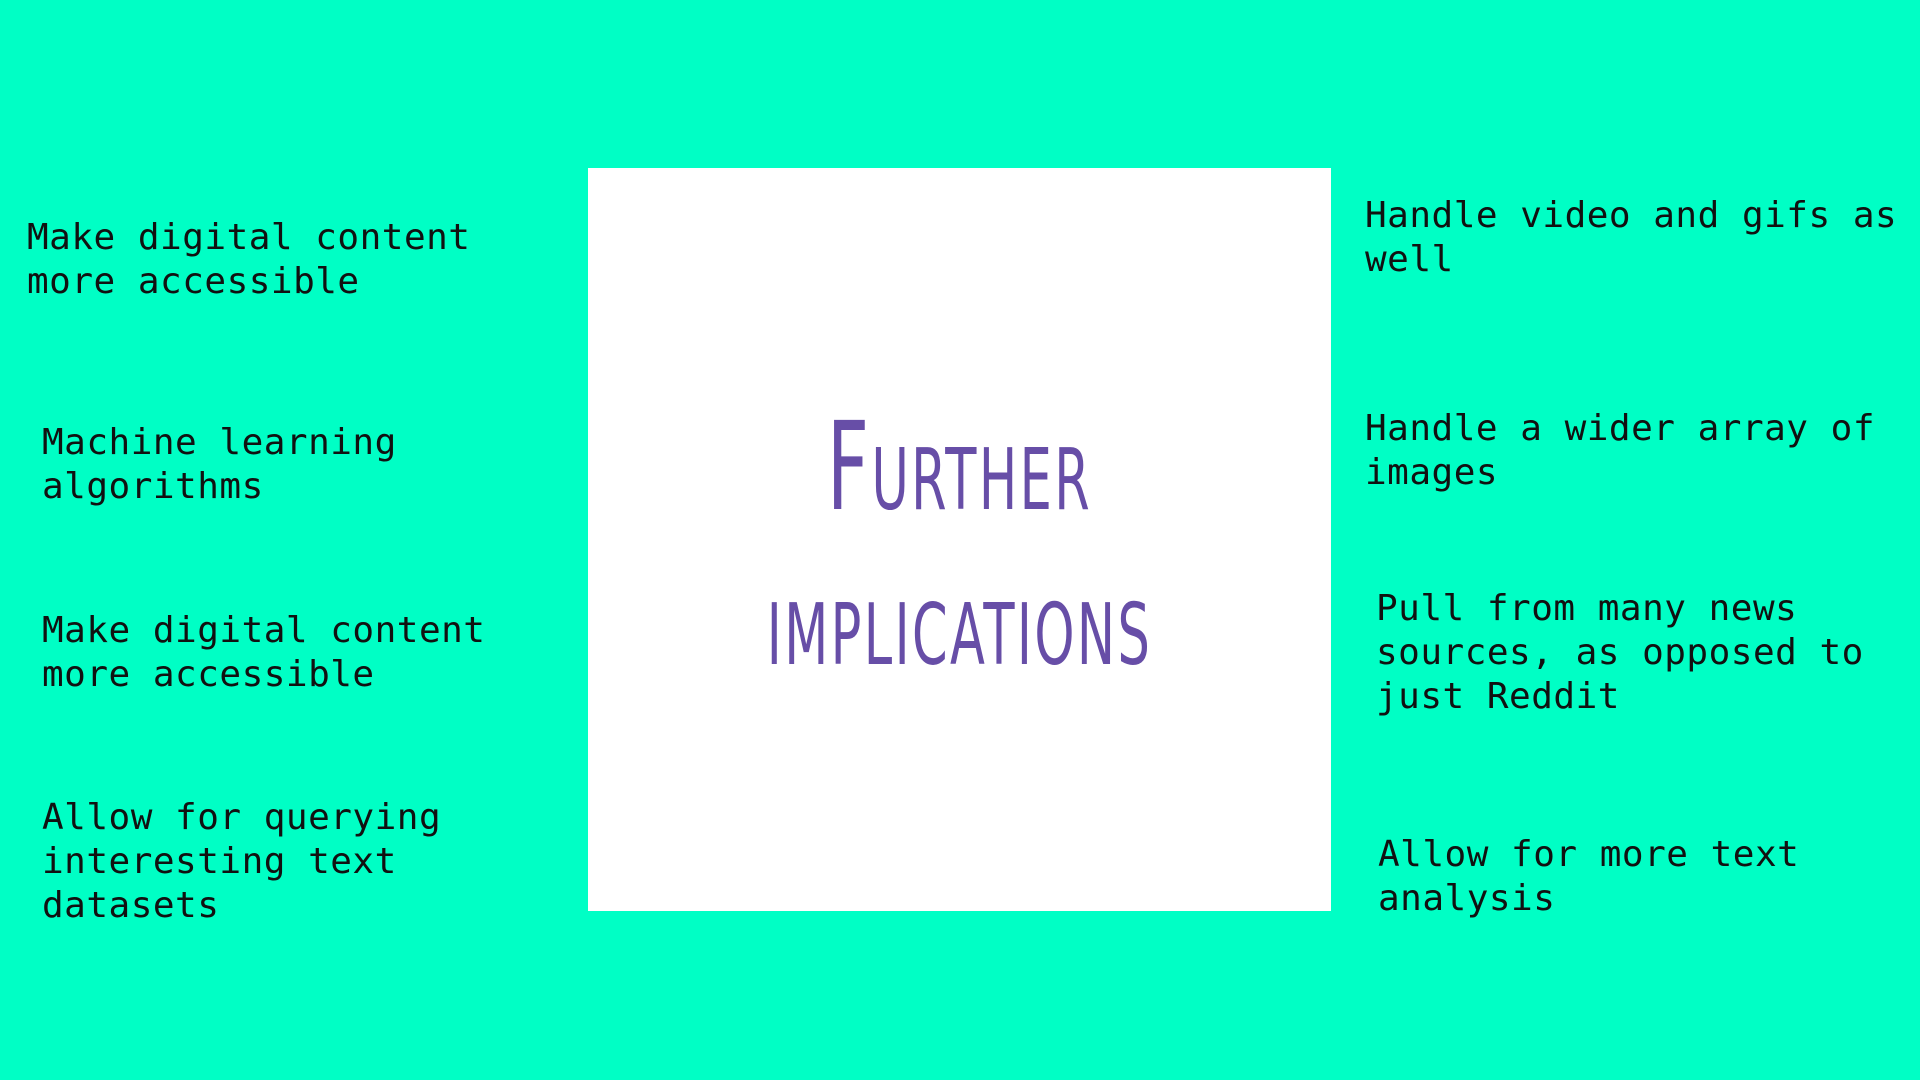 The width and height of the screenshot is (1920, 1080). Describe the element at coordinates (249, 259) in the screenshot. I see `left-note-1: Make digital content more accessible` at that location.